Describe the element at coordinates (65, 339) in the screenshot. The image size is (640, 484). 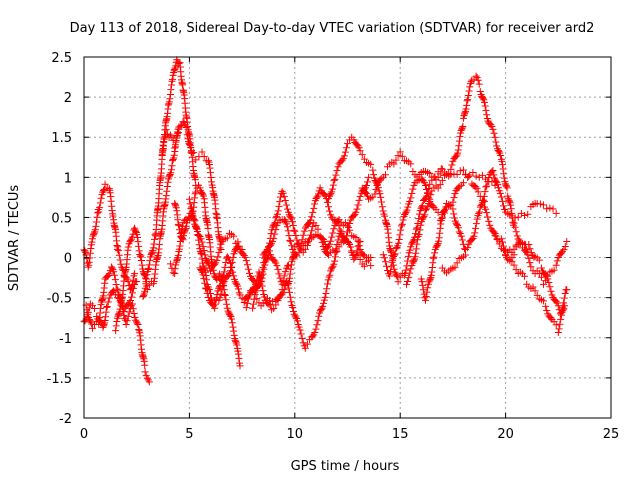
I see `y-tick-label: -1` at that location.